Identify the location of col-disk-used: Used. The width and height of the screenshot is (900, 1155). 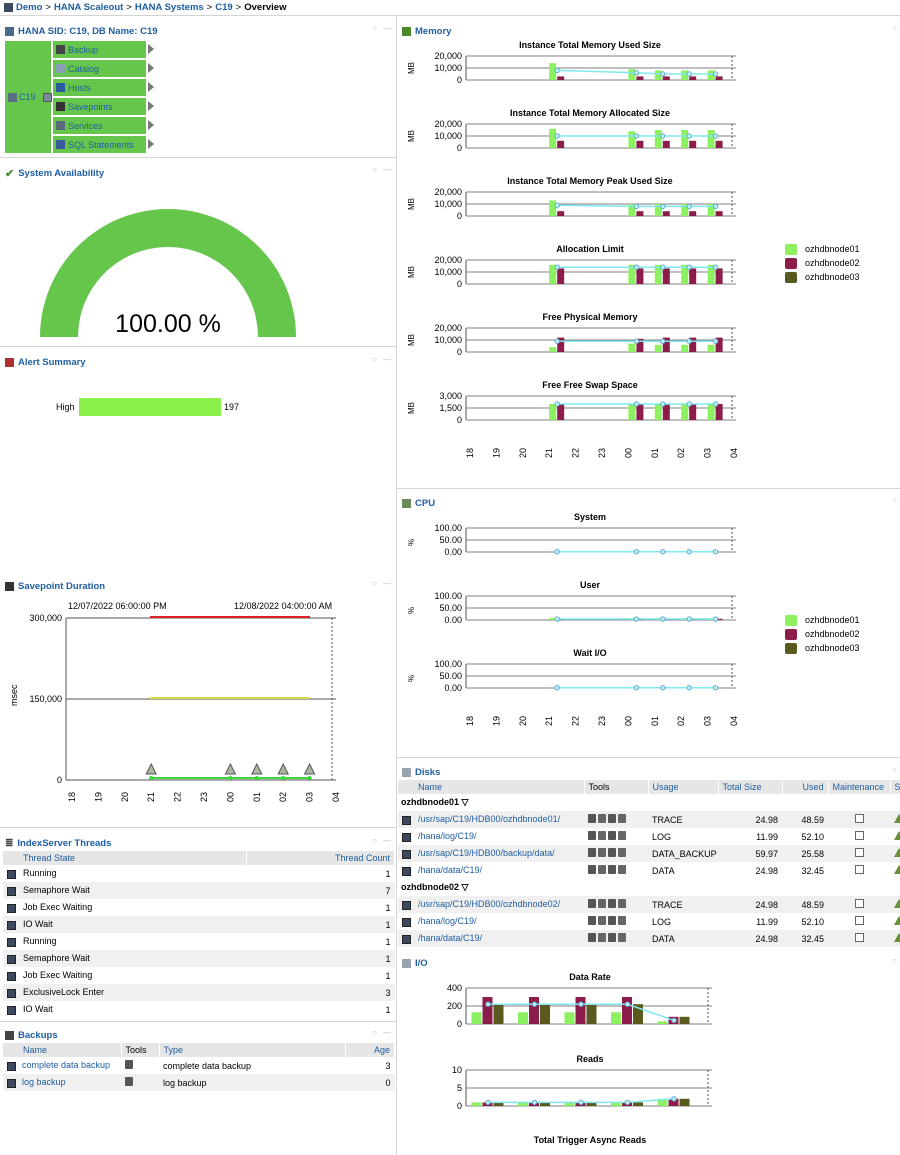
(805, 787).